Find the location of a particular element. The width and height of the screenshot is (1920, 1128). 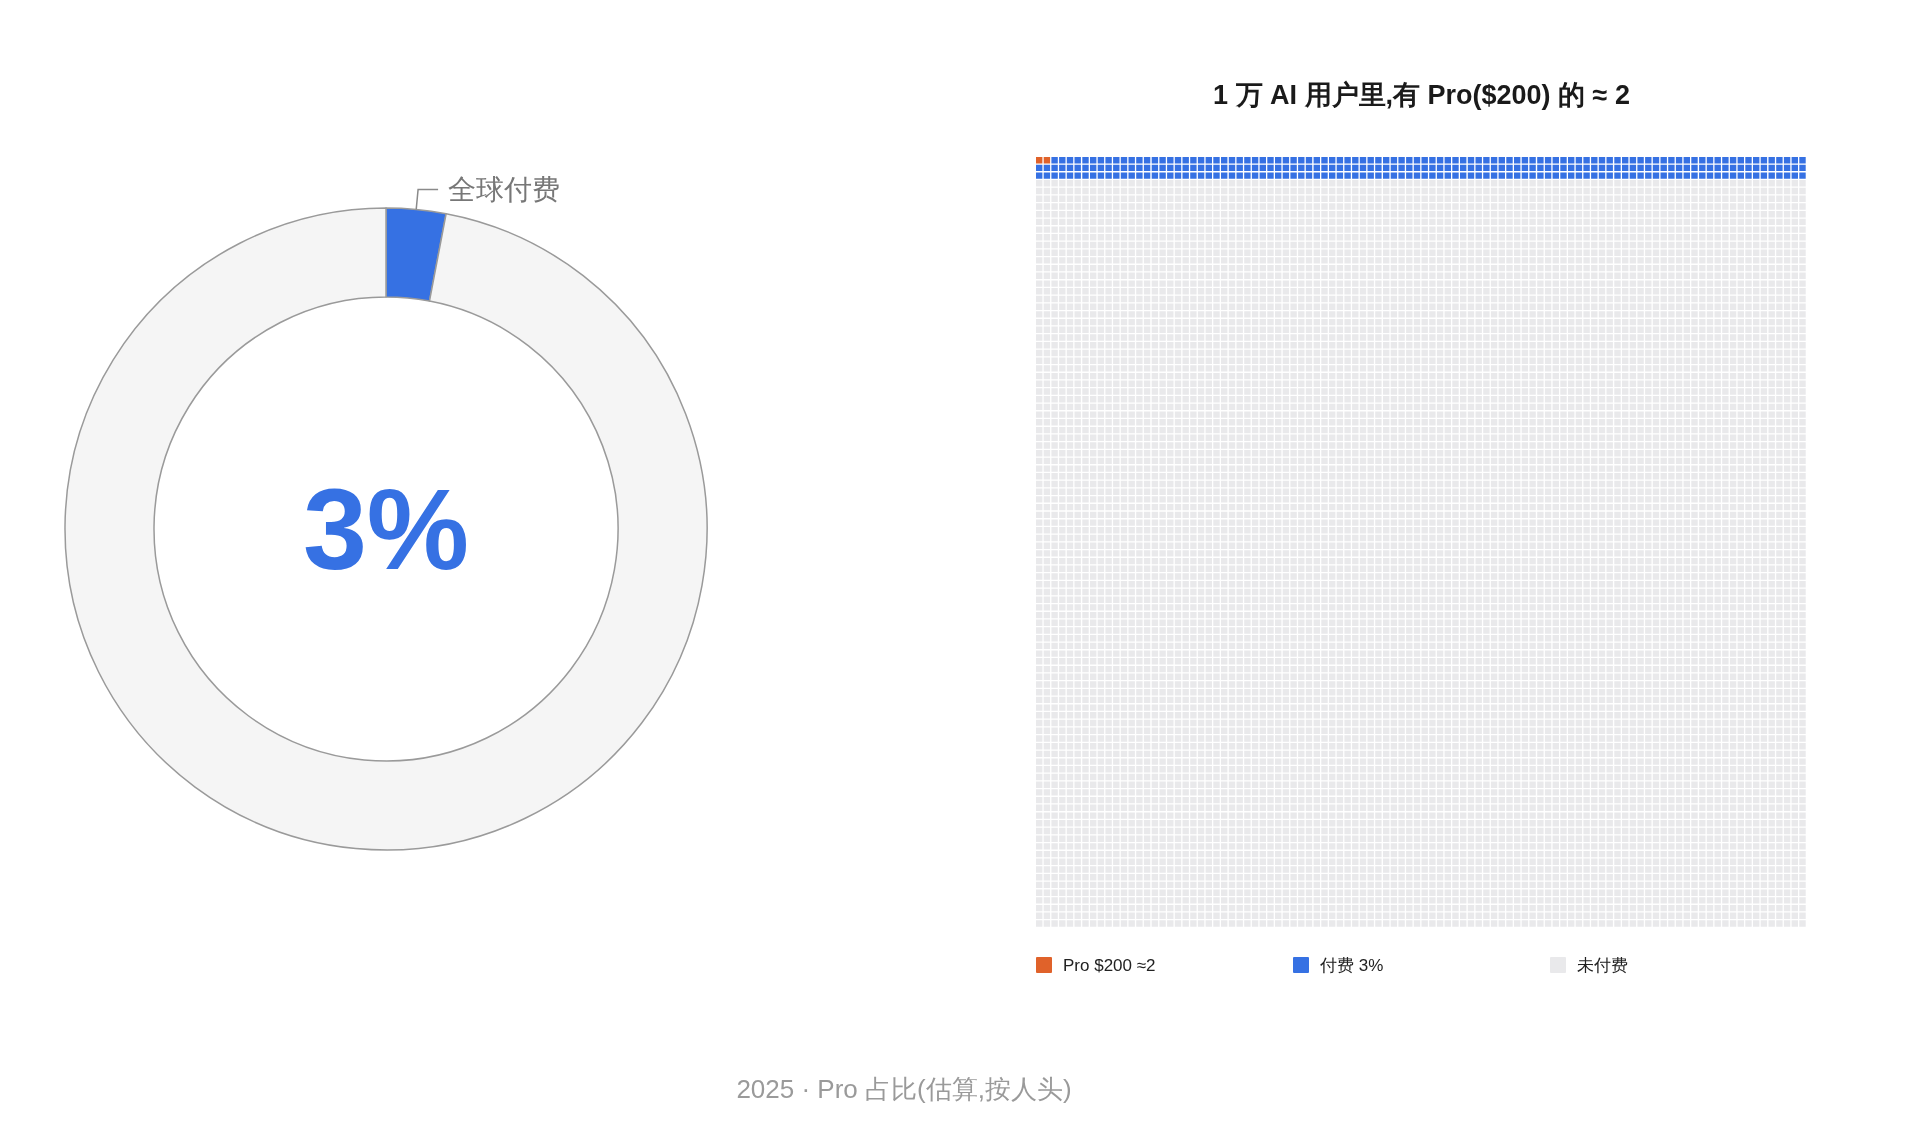

text: 3% is located at coordinates (386, 529).